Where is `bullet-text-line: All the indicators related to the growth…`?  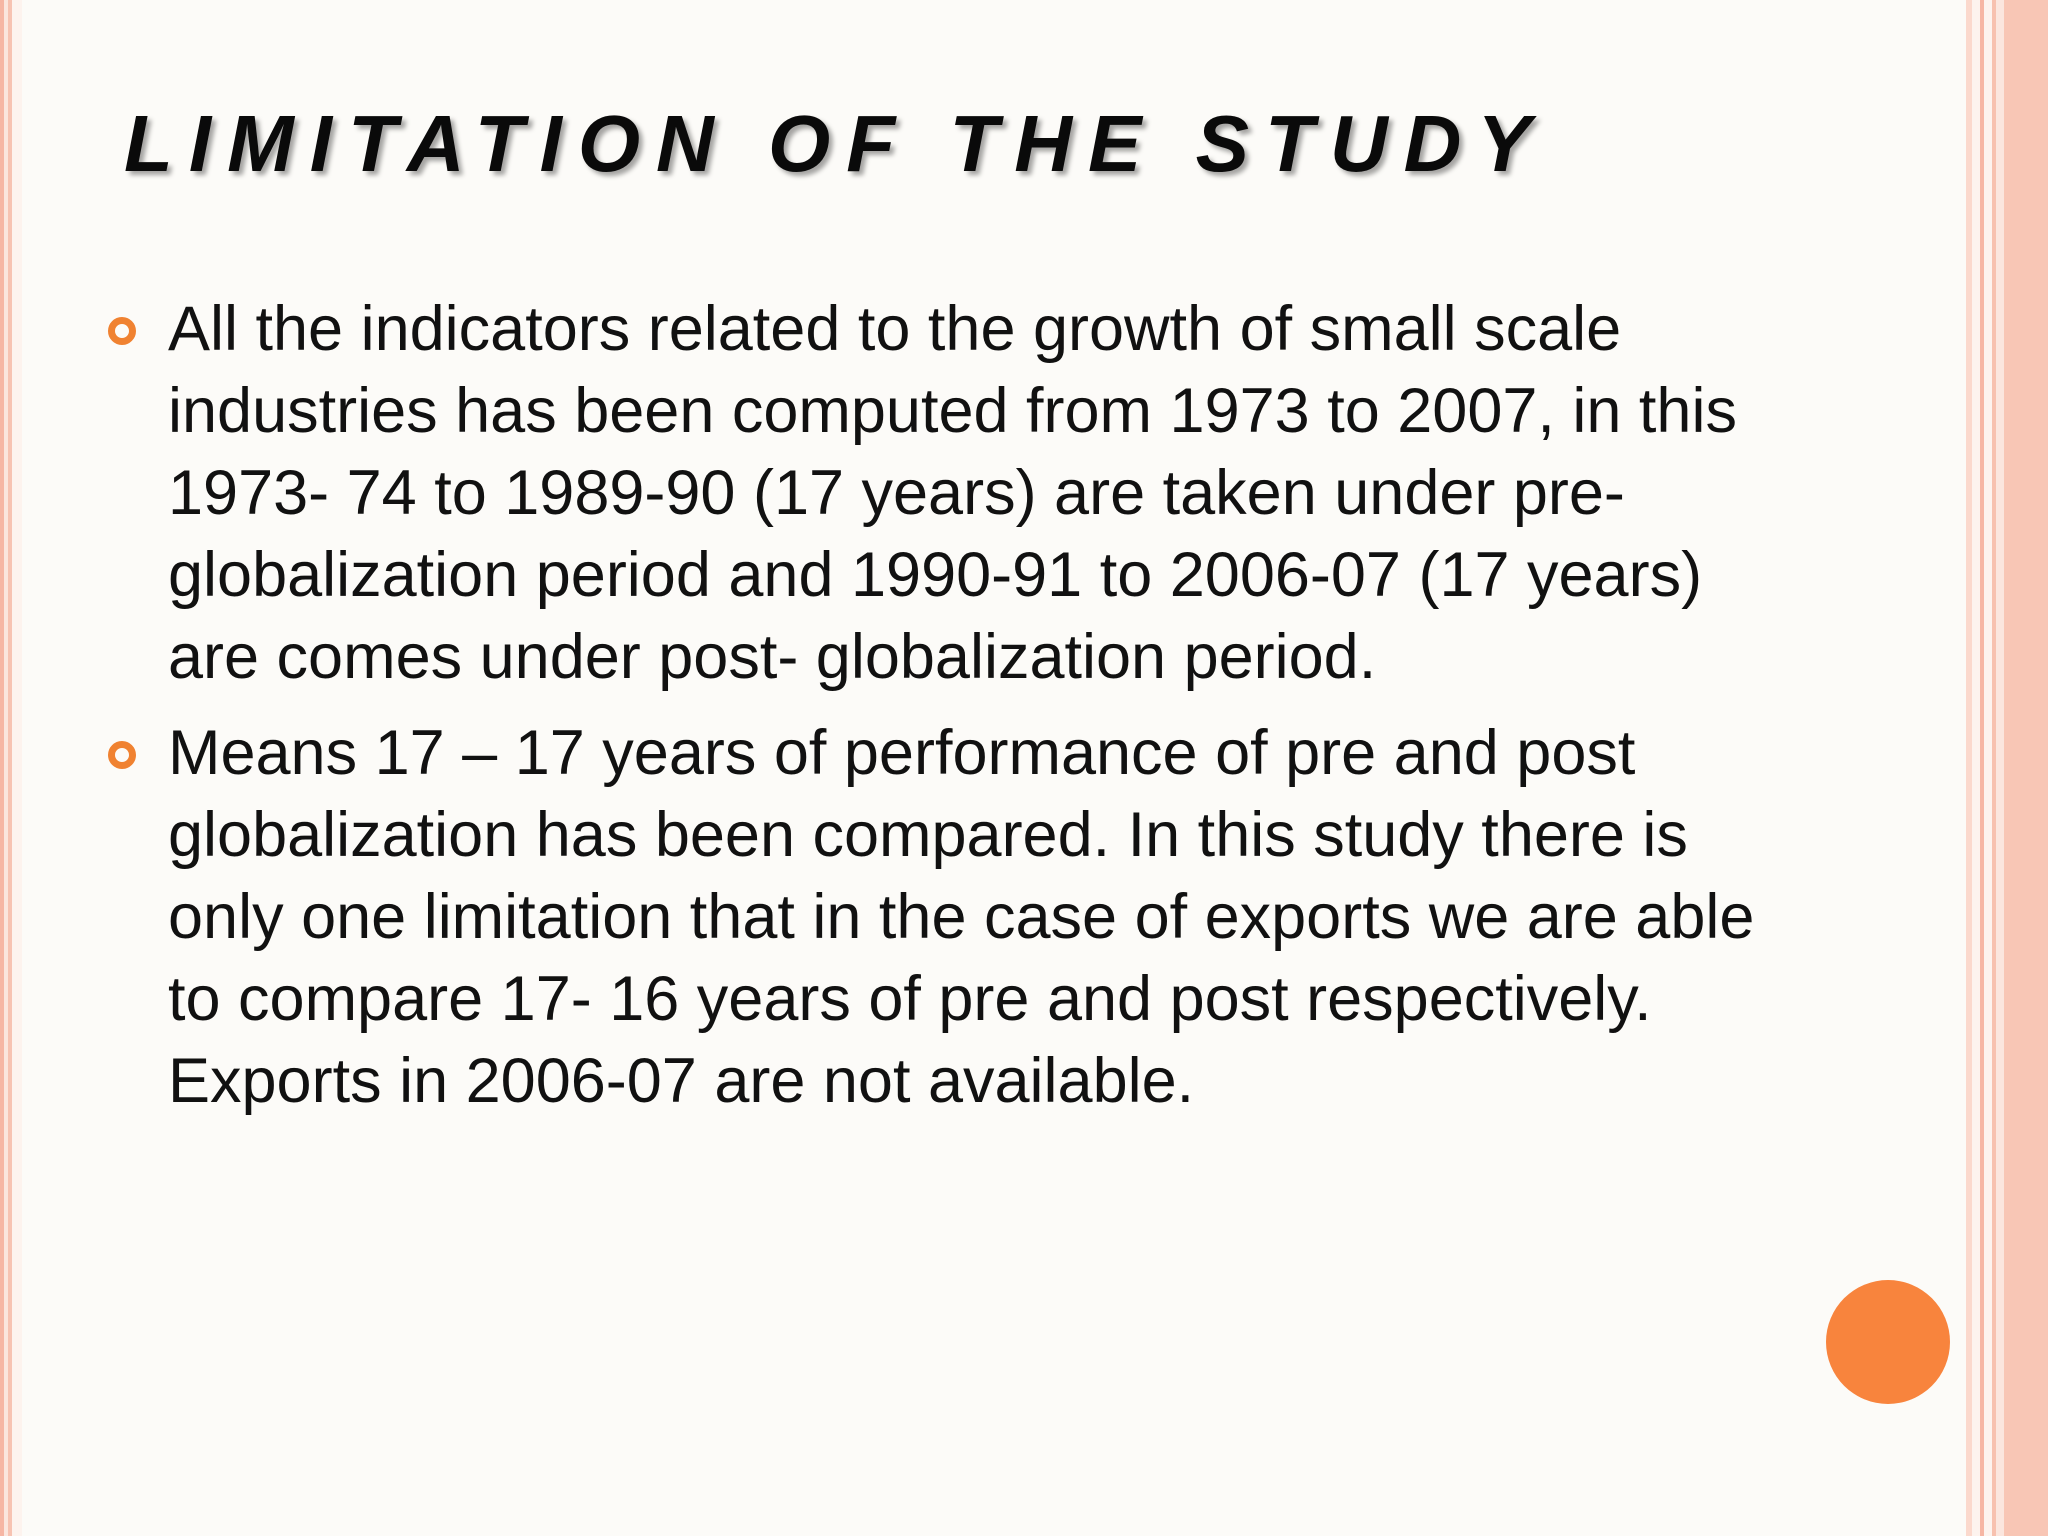 bullet-text-line: All the indicators related to the growth… is located at coordinates (895, 329).